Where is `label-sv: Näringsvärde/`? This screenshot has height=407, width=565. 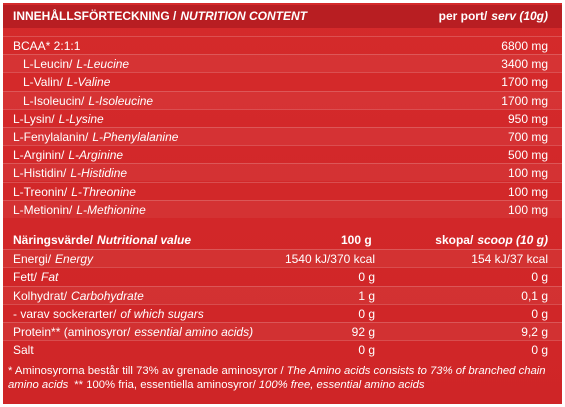 label-sv: Näringsvärde/ is located at coordinates (53, 240).